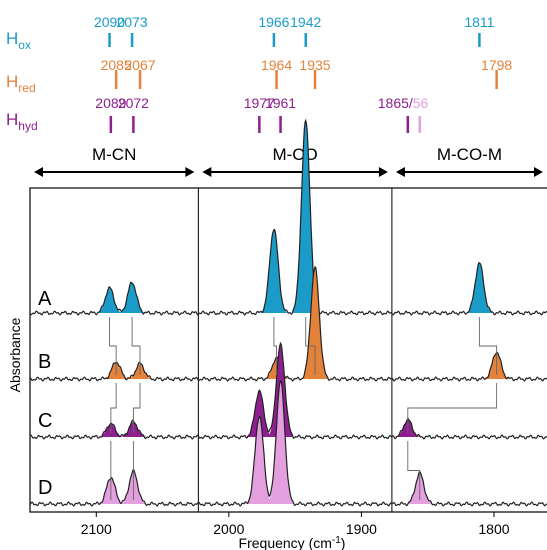  I want to click on stick-label-hyd-0: 2089, so click(110, 103).